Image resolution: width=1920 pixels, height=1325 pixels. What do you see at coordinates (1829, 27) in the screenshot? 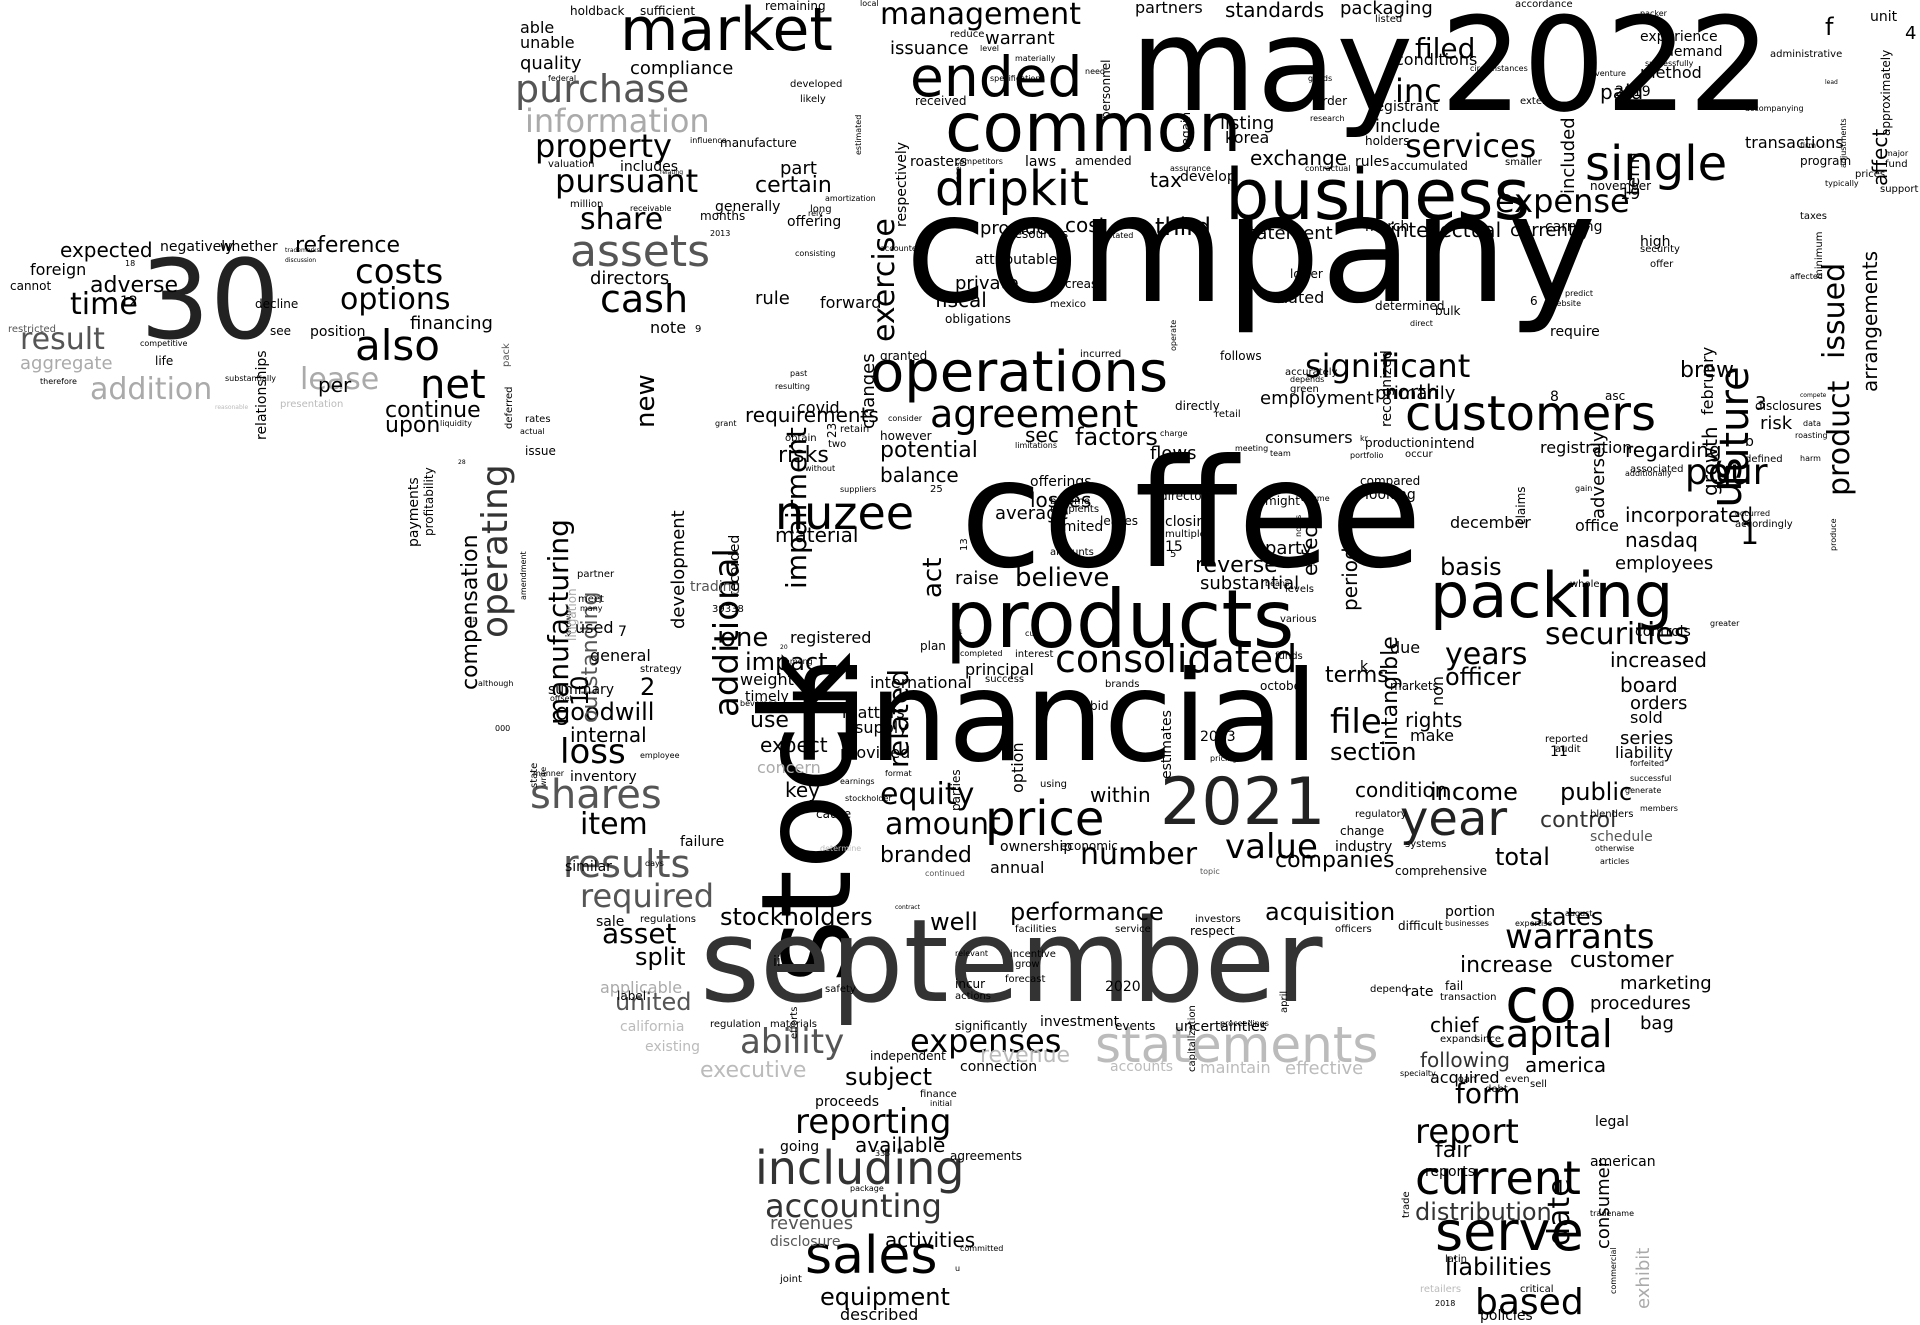
I see `word-586: f` at bounding box center [1829, 27].